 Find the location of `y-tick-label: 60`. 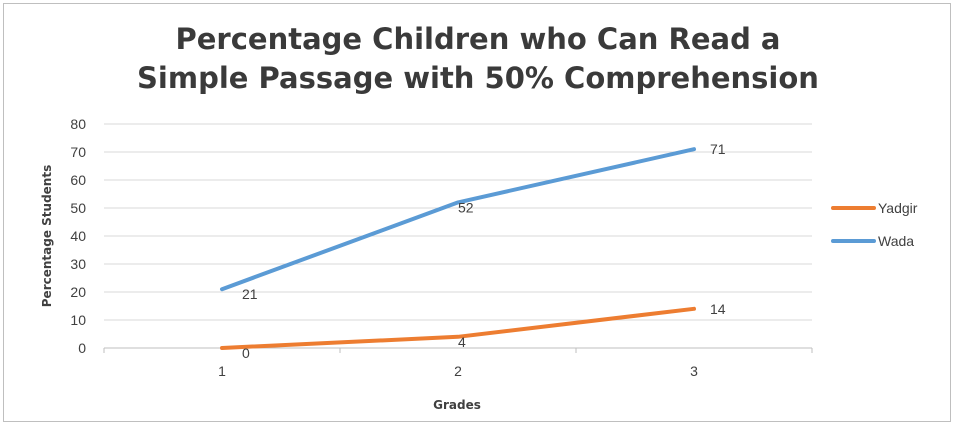

y-tick-label: 60 is located at coordinates (78, 180).